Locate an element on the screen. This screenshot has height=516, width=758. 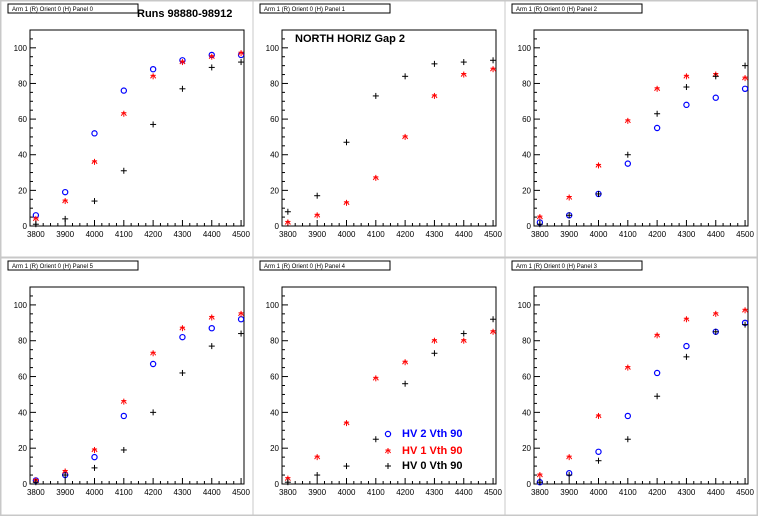
panel-title: Arm 1 (R) Orient 0 (H) Panel 5 is located at coordinates (53, 267).